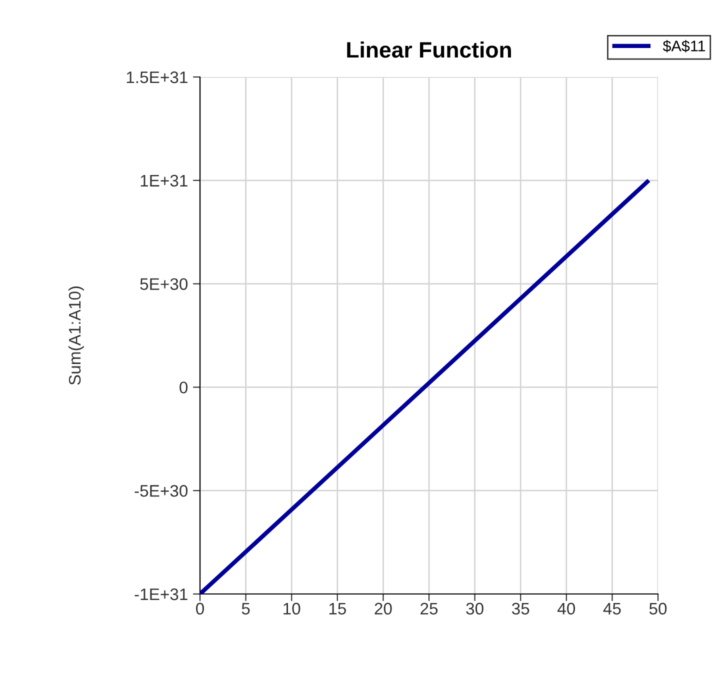 This screenshot has height=692, width=723. I want to click on x-tick-label: 50, so click(658, 608).